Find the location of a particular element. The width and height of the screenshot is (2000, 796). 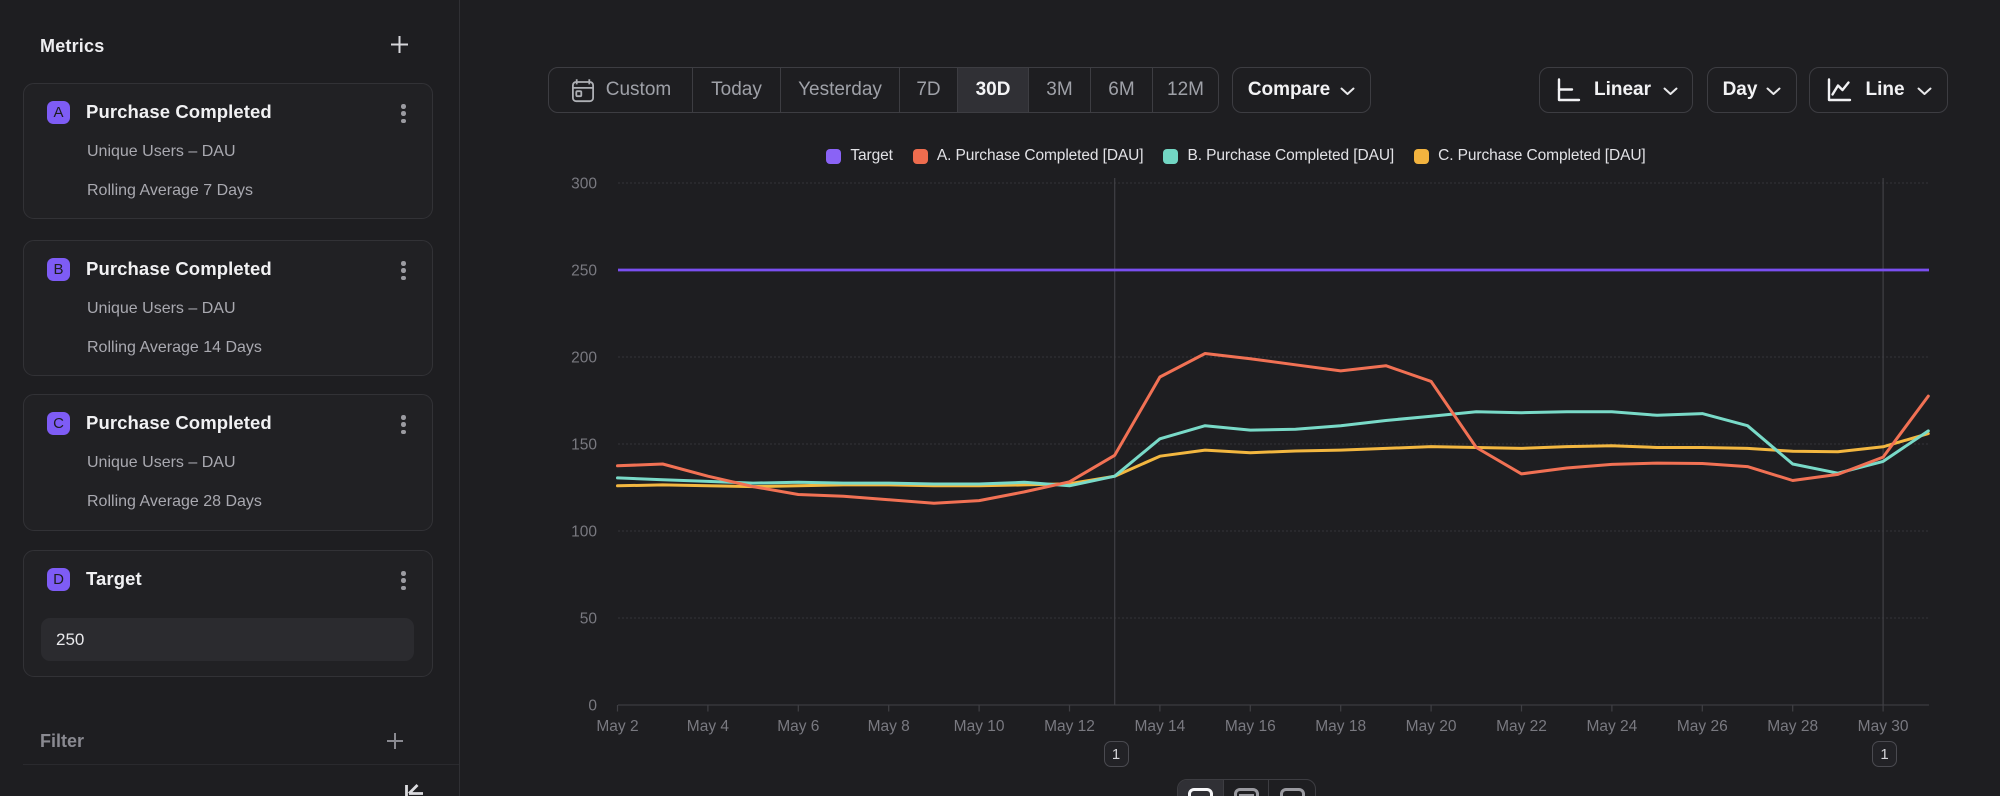

svg-text: May 26 is located at coordinates (1702, 726).